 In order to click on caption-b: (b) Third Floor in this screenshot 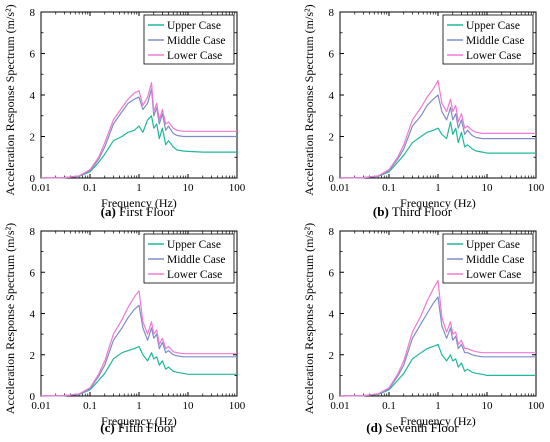, I will do `click(412, 211)`.